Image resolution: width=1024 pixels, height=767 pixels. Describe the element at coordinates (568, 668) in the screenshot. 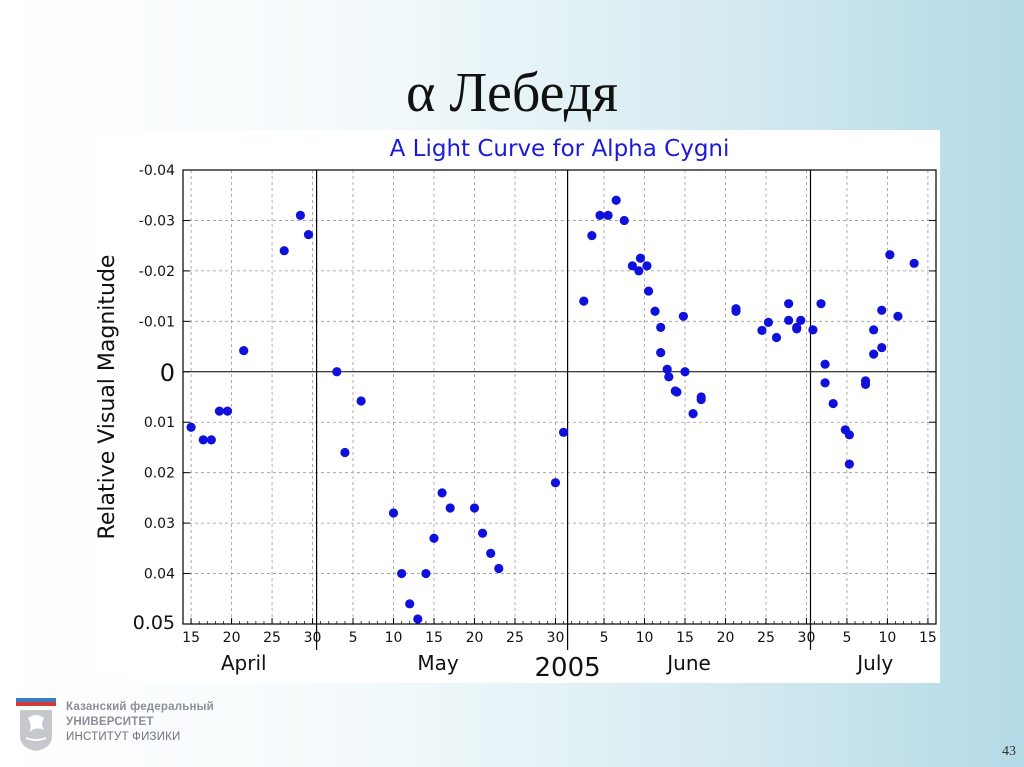

I see `x-axis-label: 2005` at that location.